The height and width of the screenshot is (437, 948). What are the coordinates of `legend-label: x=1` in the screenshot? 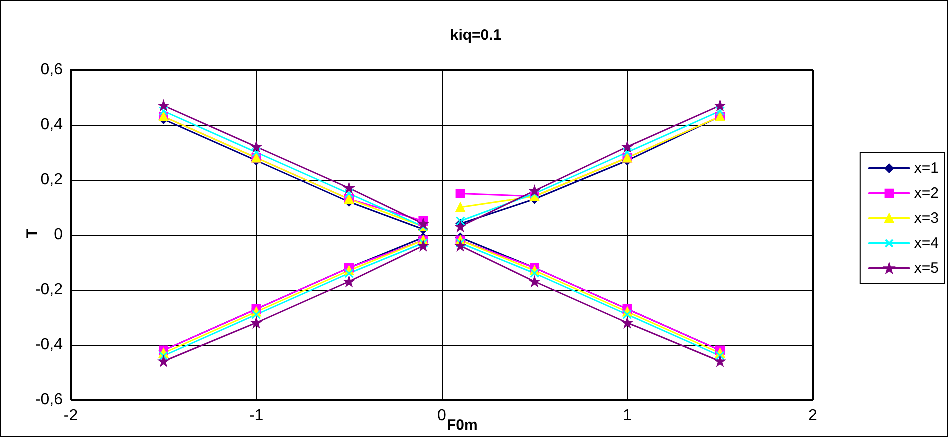 It's located at (927, 168).